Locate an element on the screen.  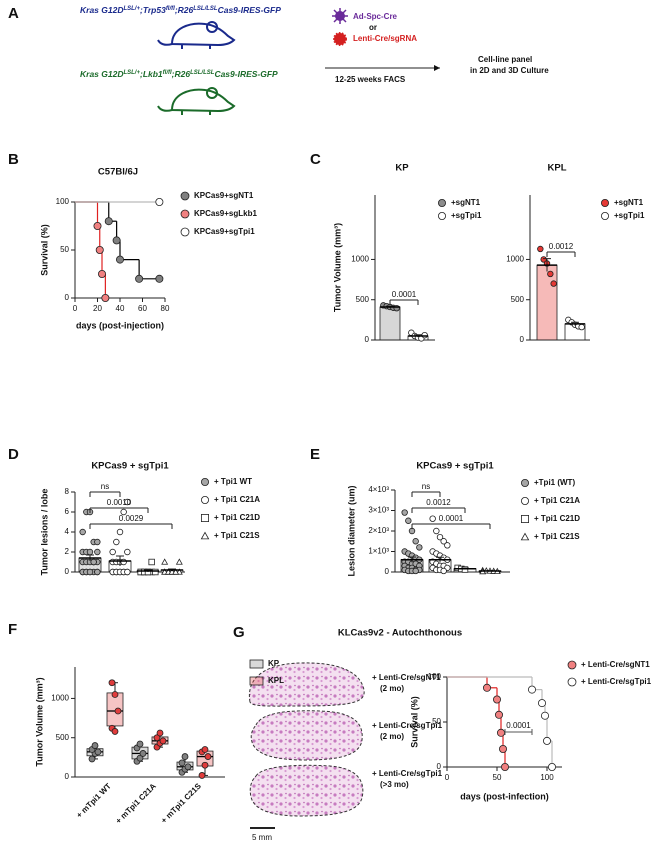
chart-title: KPL is located at coordinates (557, 168).